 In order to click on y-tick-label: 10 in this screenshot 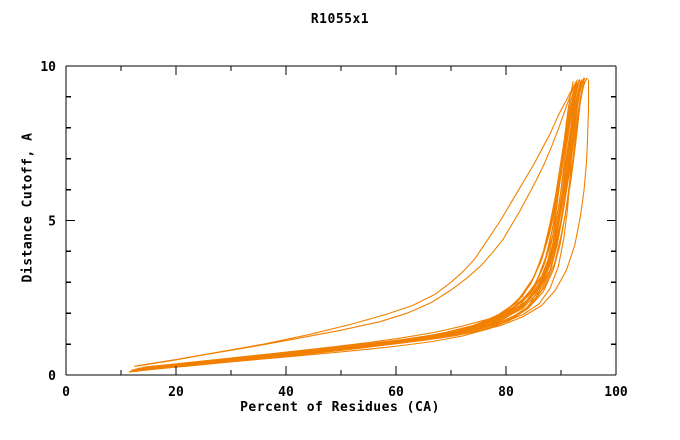, I will do `click(48, 67)`.